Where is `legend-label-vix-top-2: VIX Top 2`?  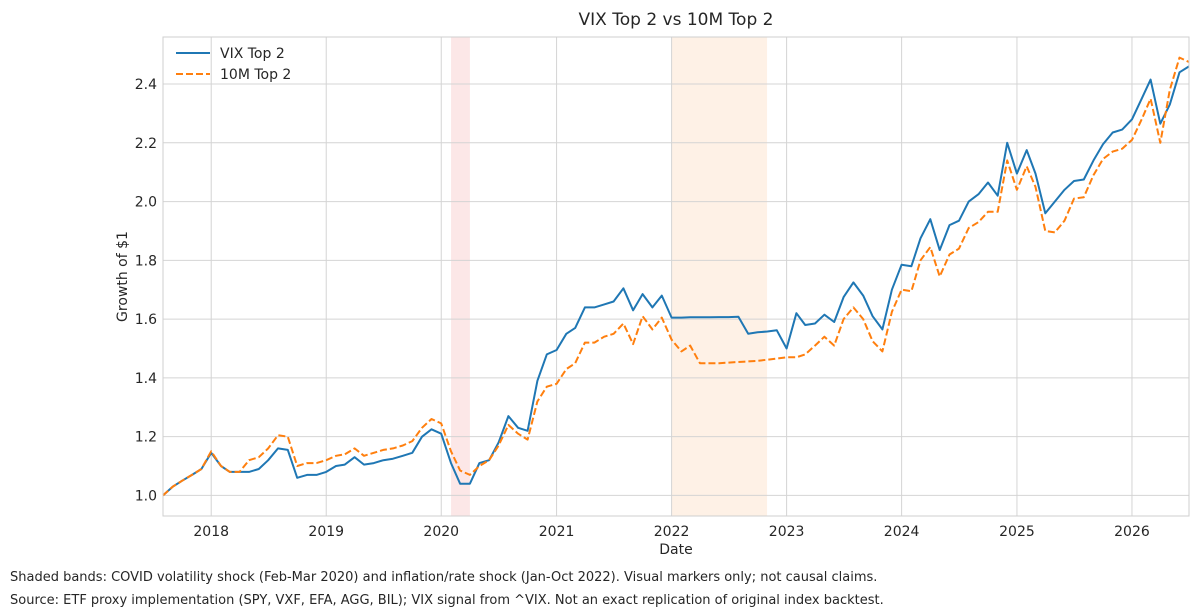
legend-label-vix-top-2: VIX Top 2 is located at coordinates (252, 54).